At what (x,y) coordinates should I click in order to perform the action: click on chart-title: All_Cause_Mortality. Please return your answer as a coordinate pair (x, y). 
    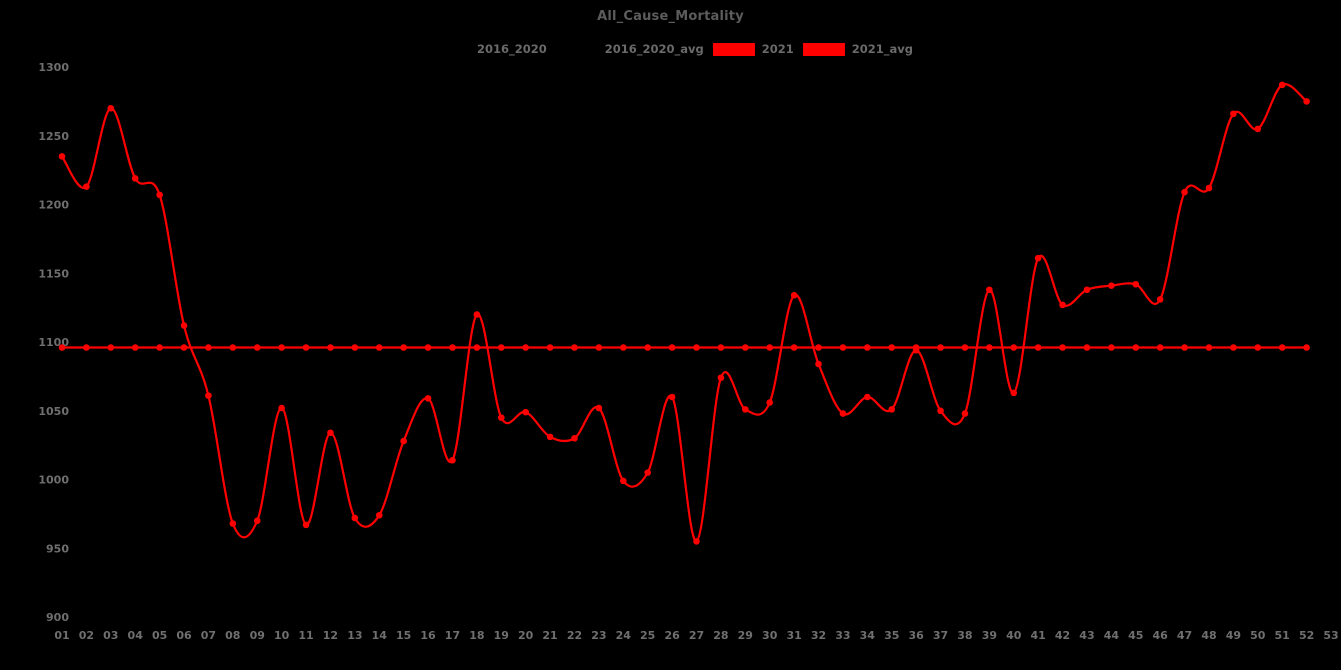
    Looking at the image, I should click on (670, 16).